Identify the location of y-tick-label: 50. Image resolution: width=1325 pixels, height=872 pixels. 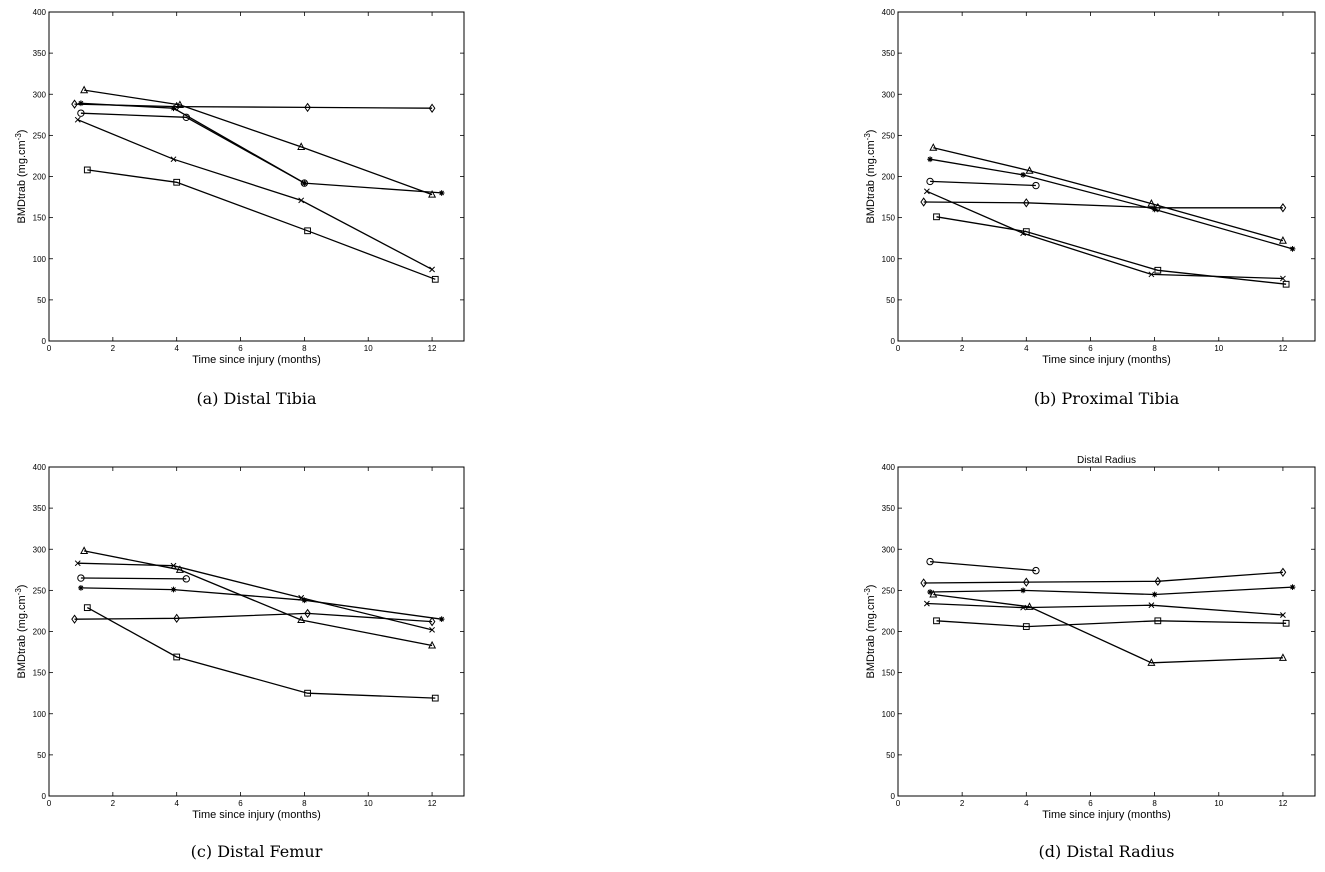
(41, 300).